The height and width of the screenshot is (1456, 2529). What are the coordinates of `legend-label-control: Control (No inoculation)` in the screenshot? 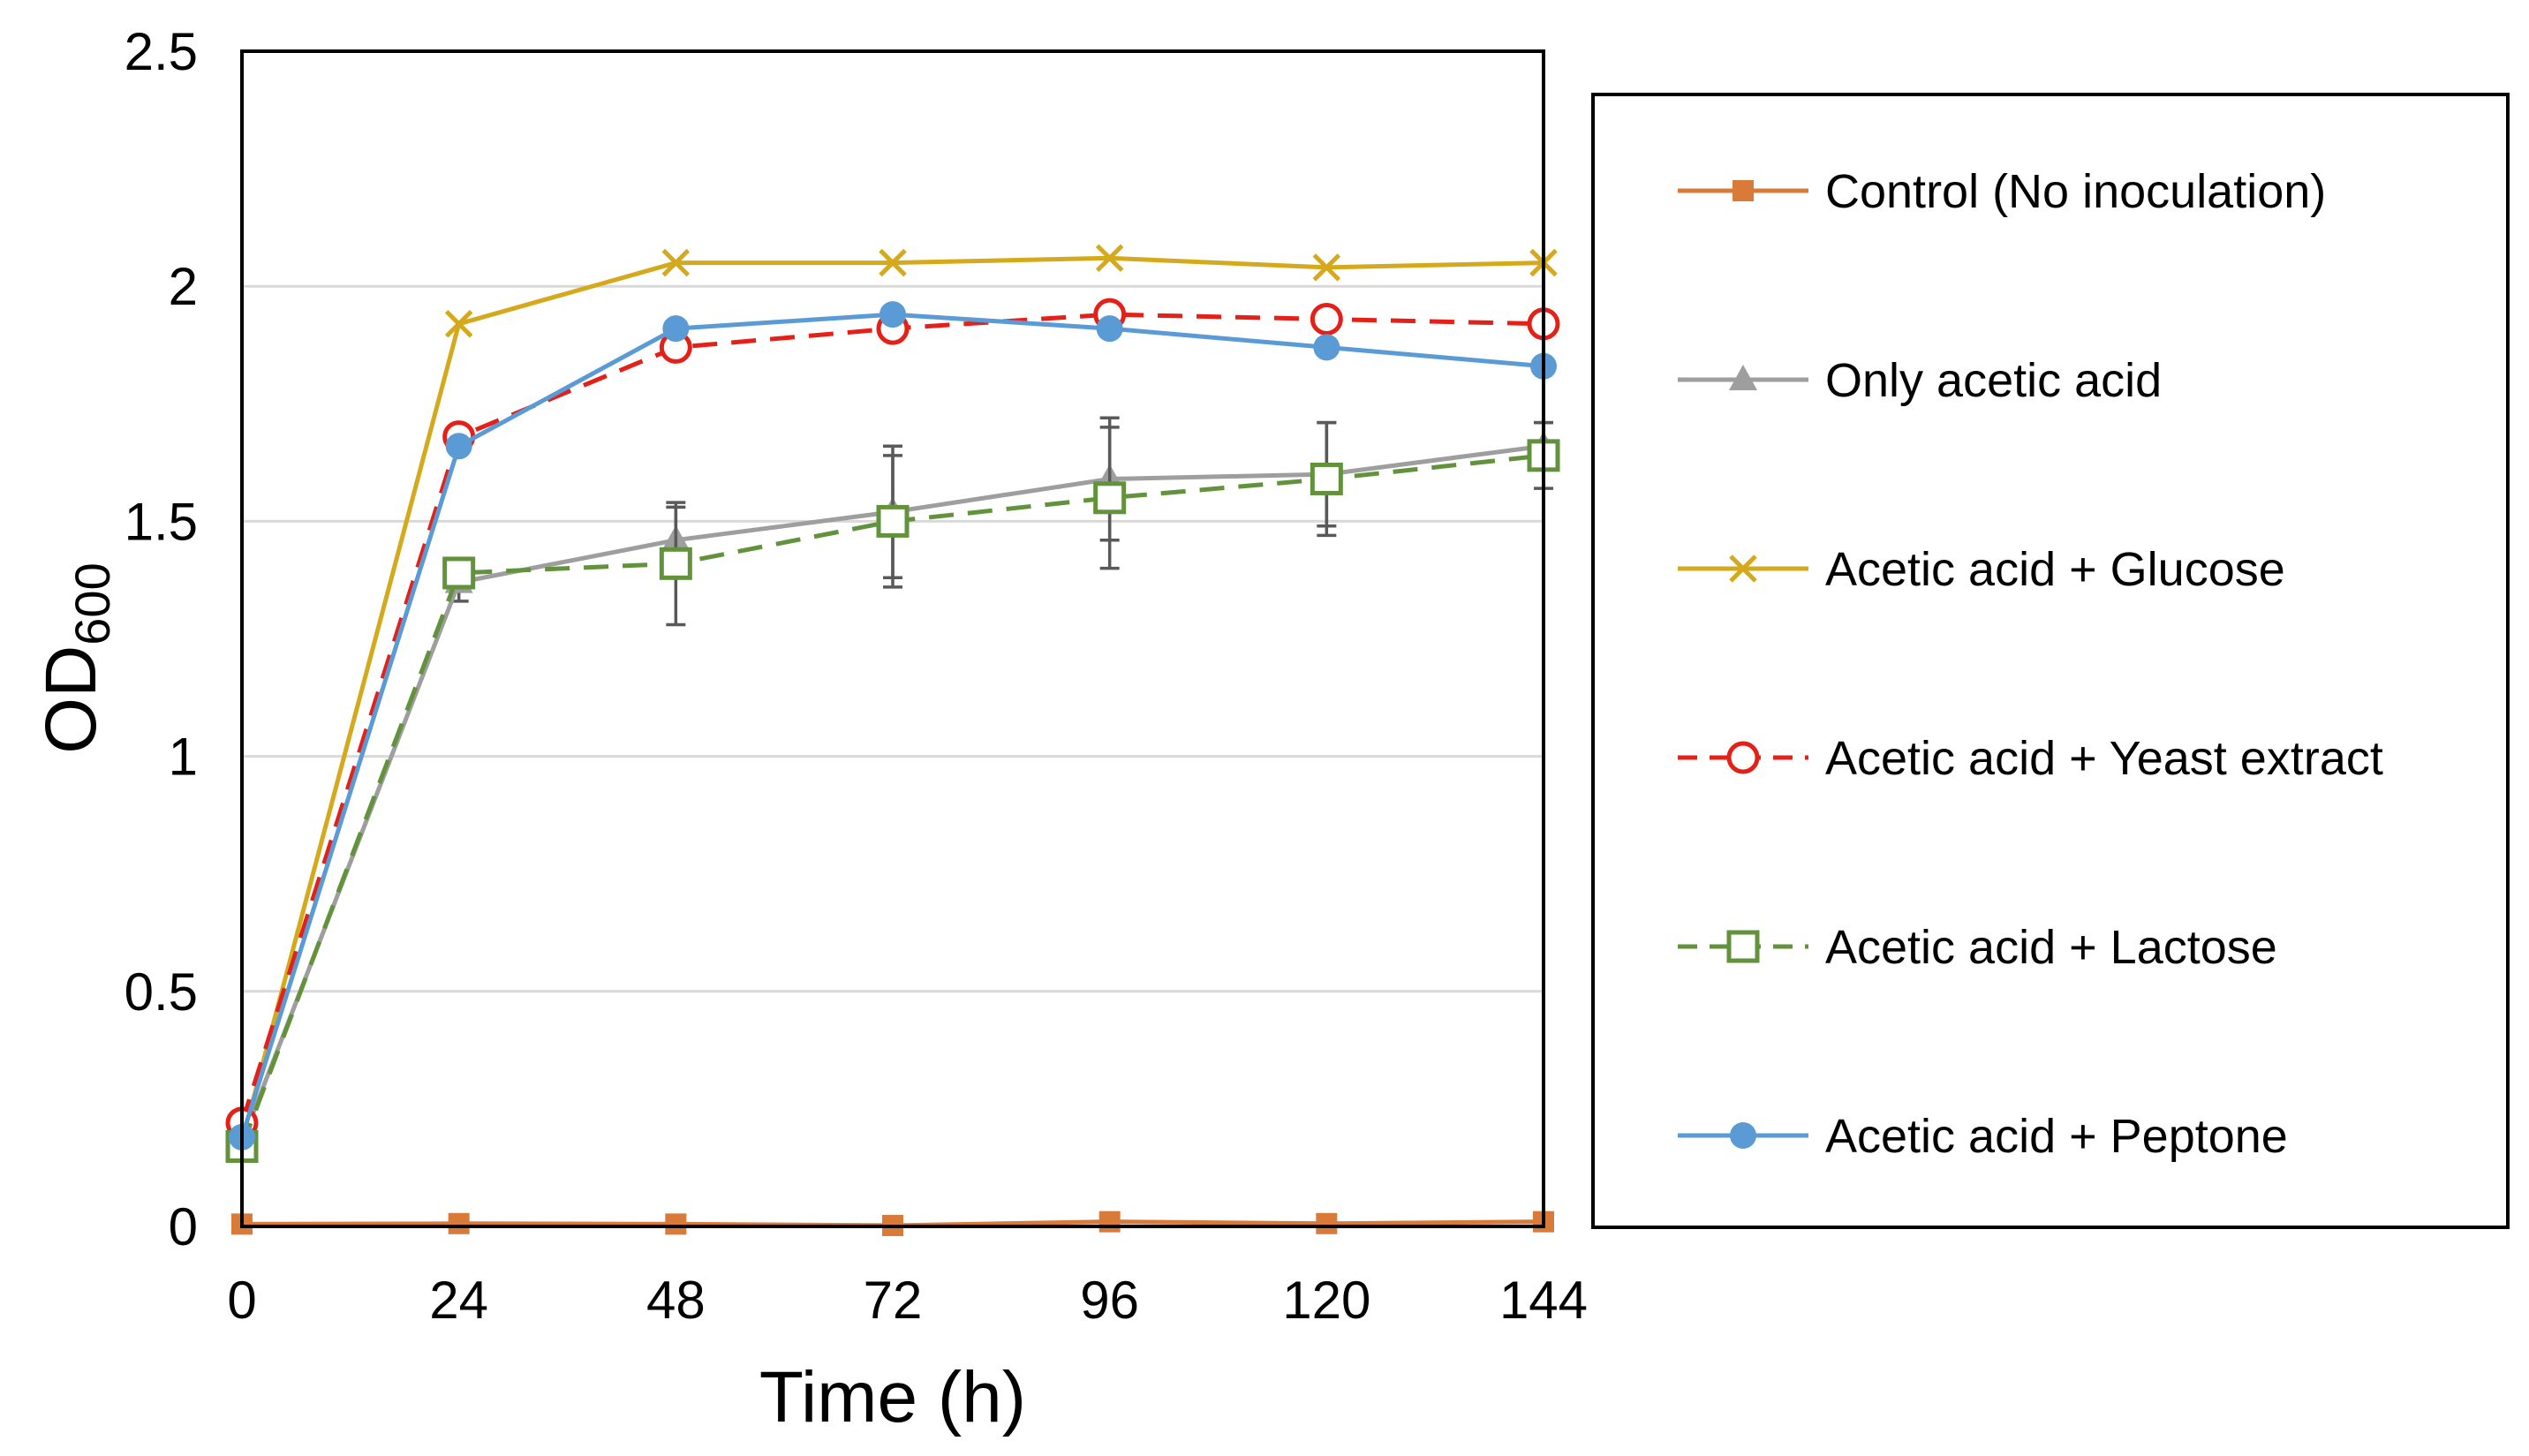 It's located at (2075, 191).